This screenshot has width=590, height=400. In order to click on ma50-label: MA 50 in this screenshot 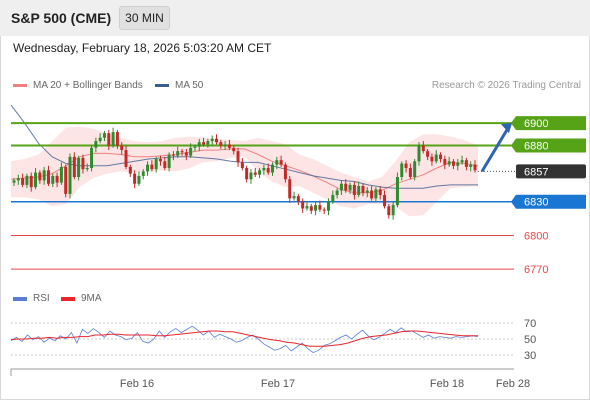, I will do `click(189, 85)`.